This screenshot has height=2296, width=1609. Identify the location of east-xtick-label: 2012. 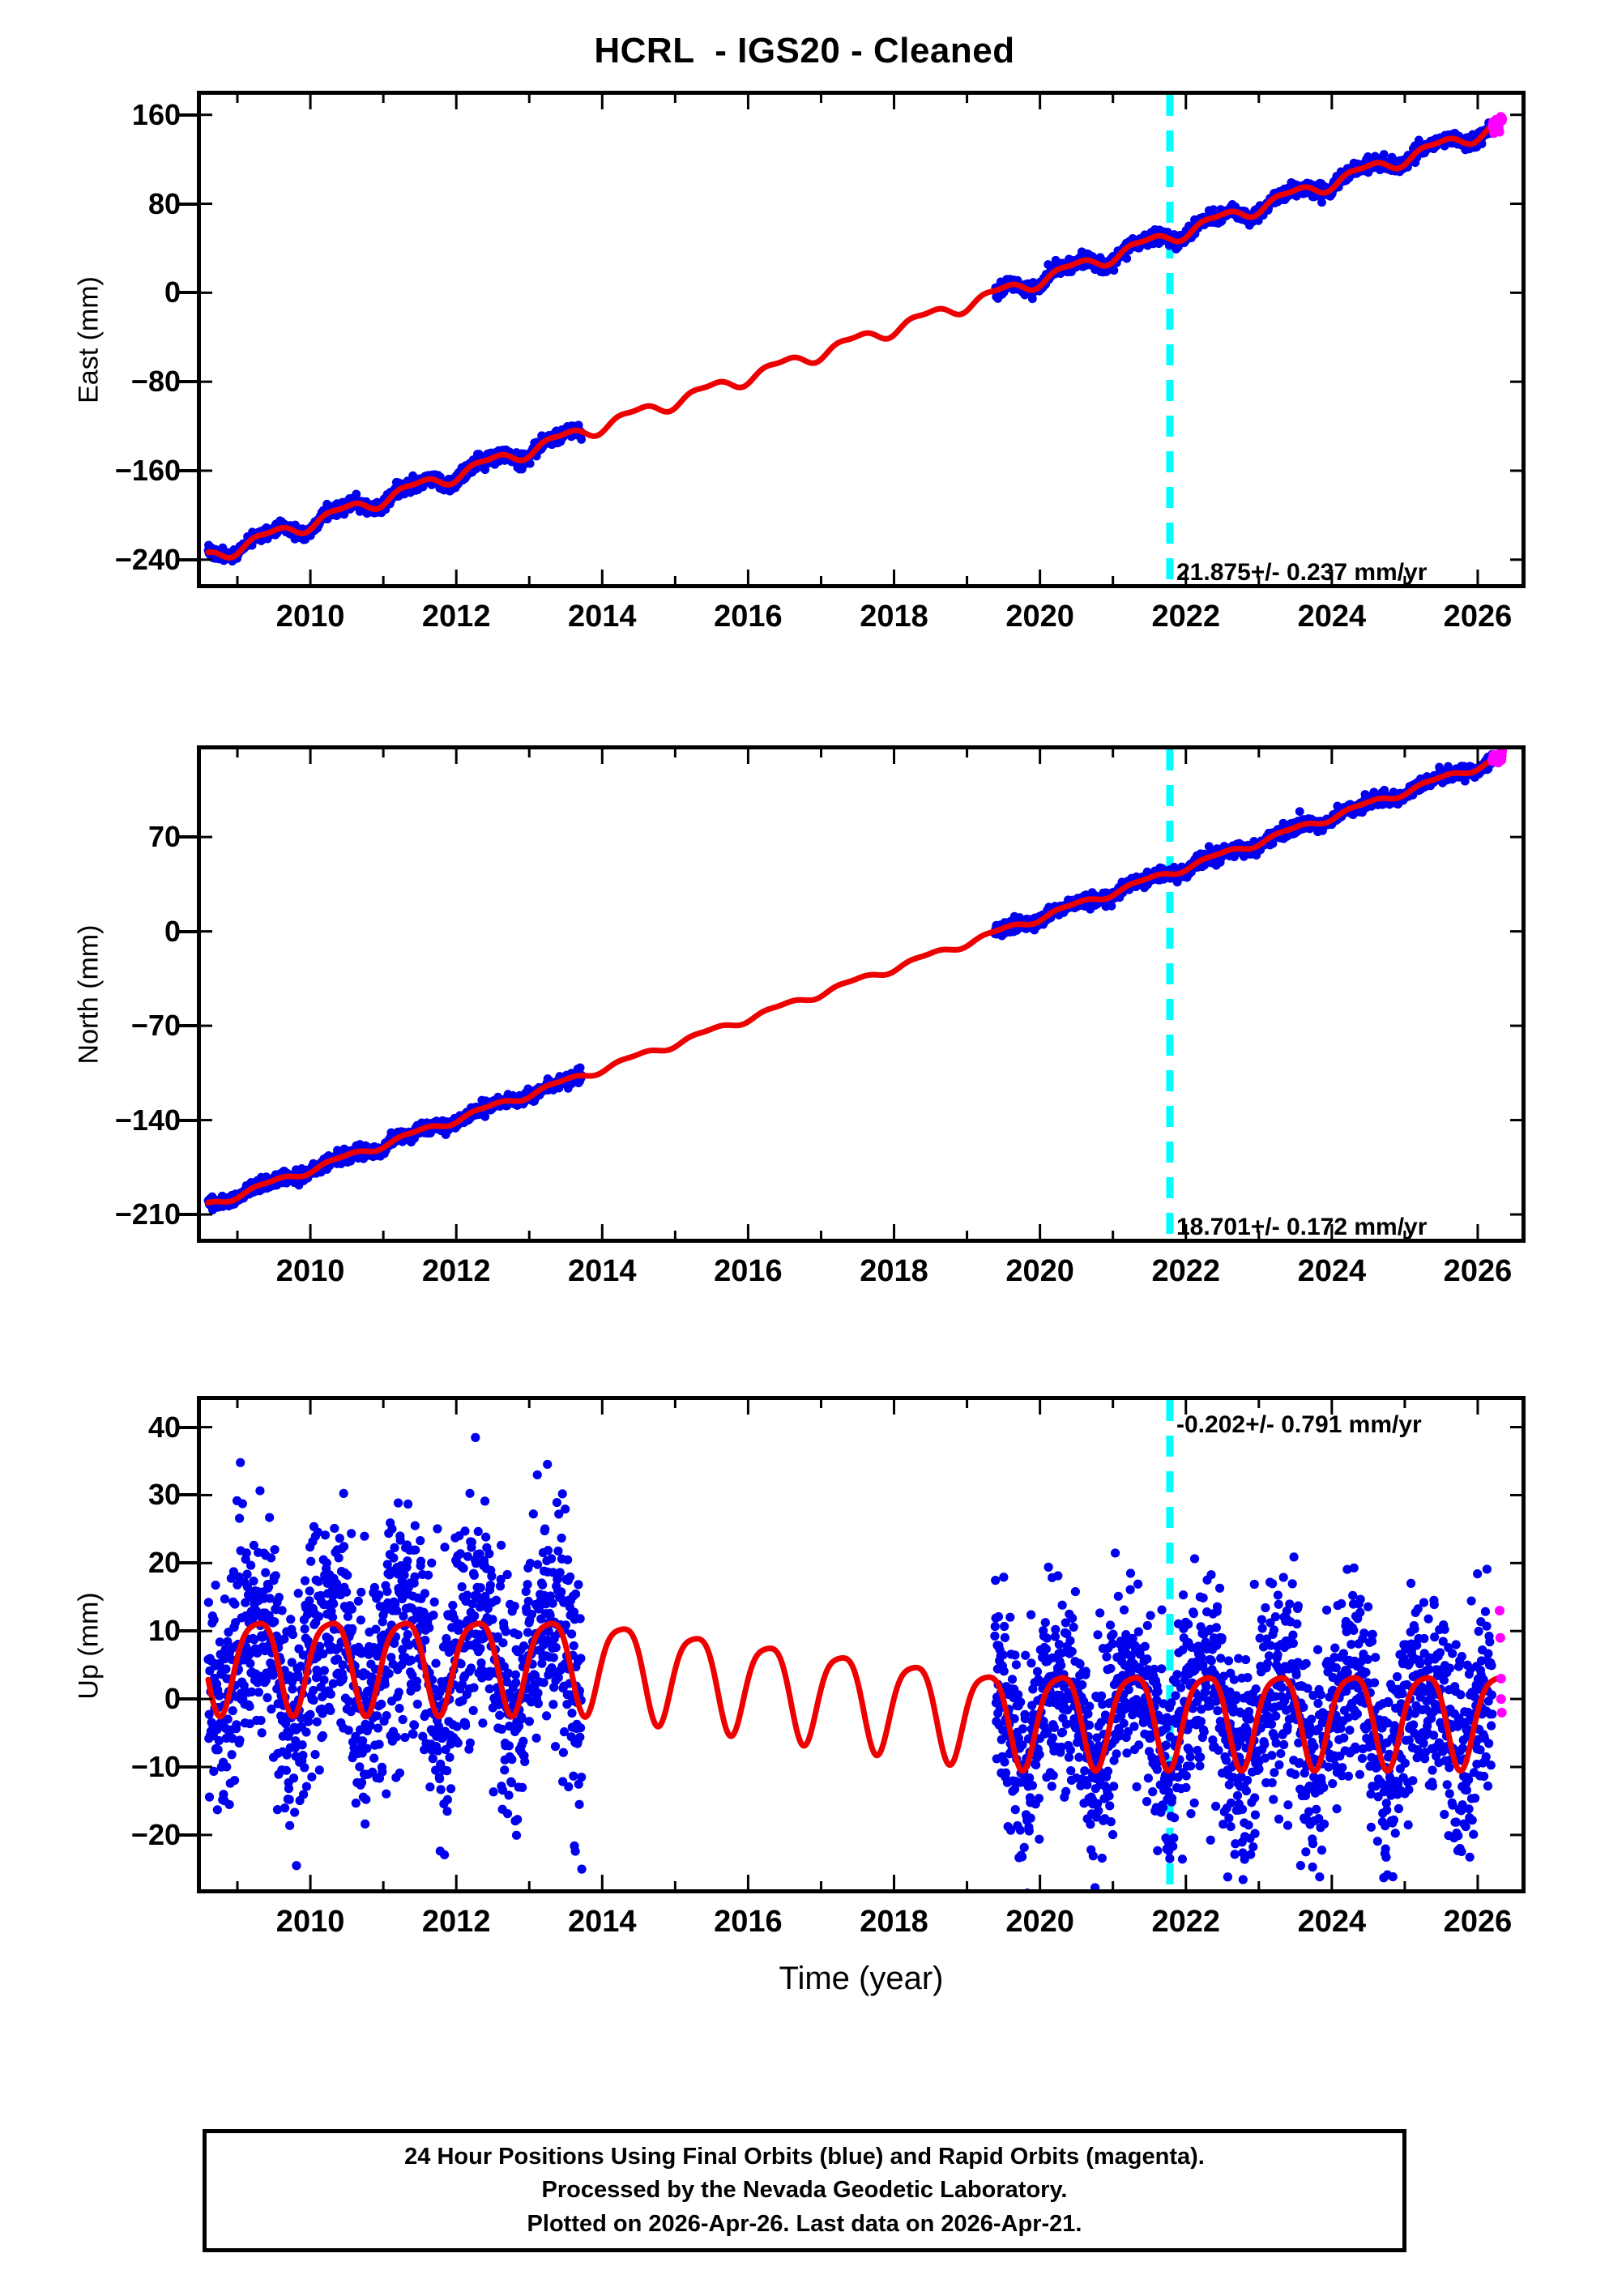
(456, 617).